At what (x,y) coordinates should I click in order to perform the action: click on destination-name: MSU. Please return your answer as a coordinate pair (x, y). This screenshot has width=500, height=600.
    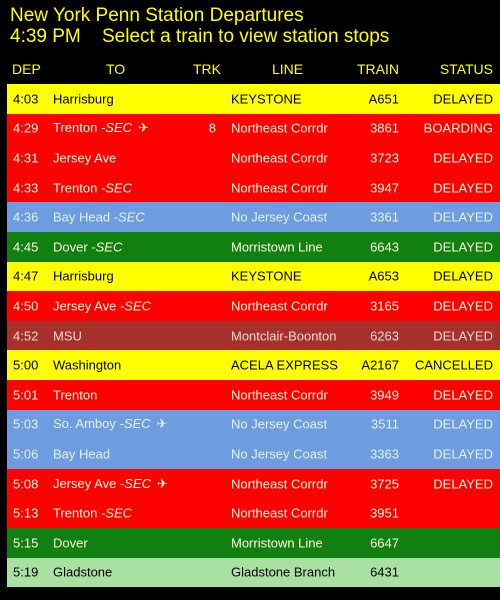
    Looking at the image, I should click on (67, 336).